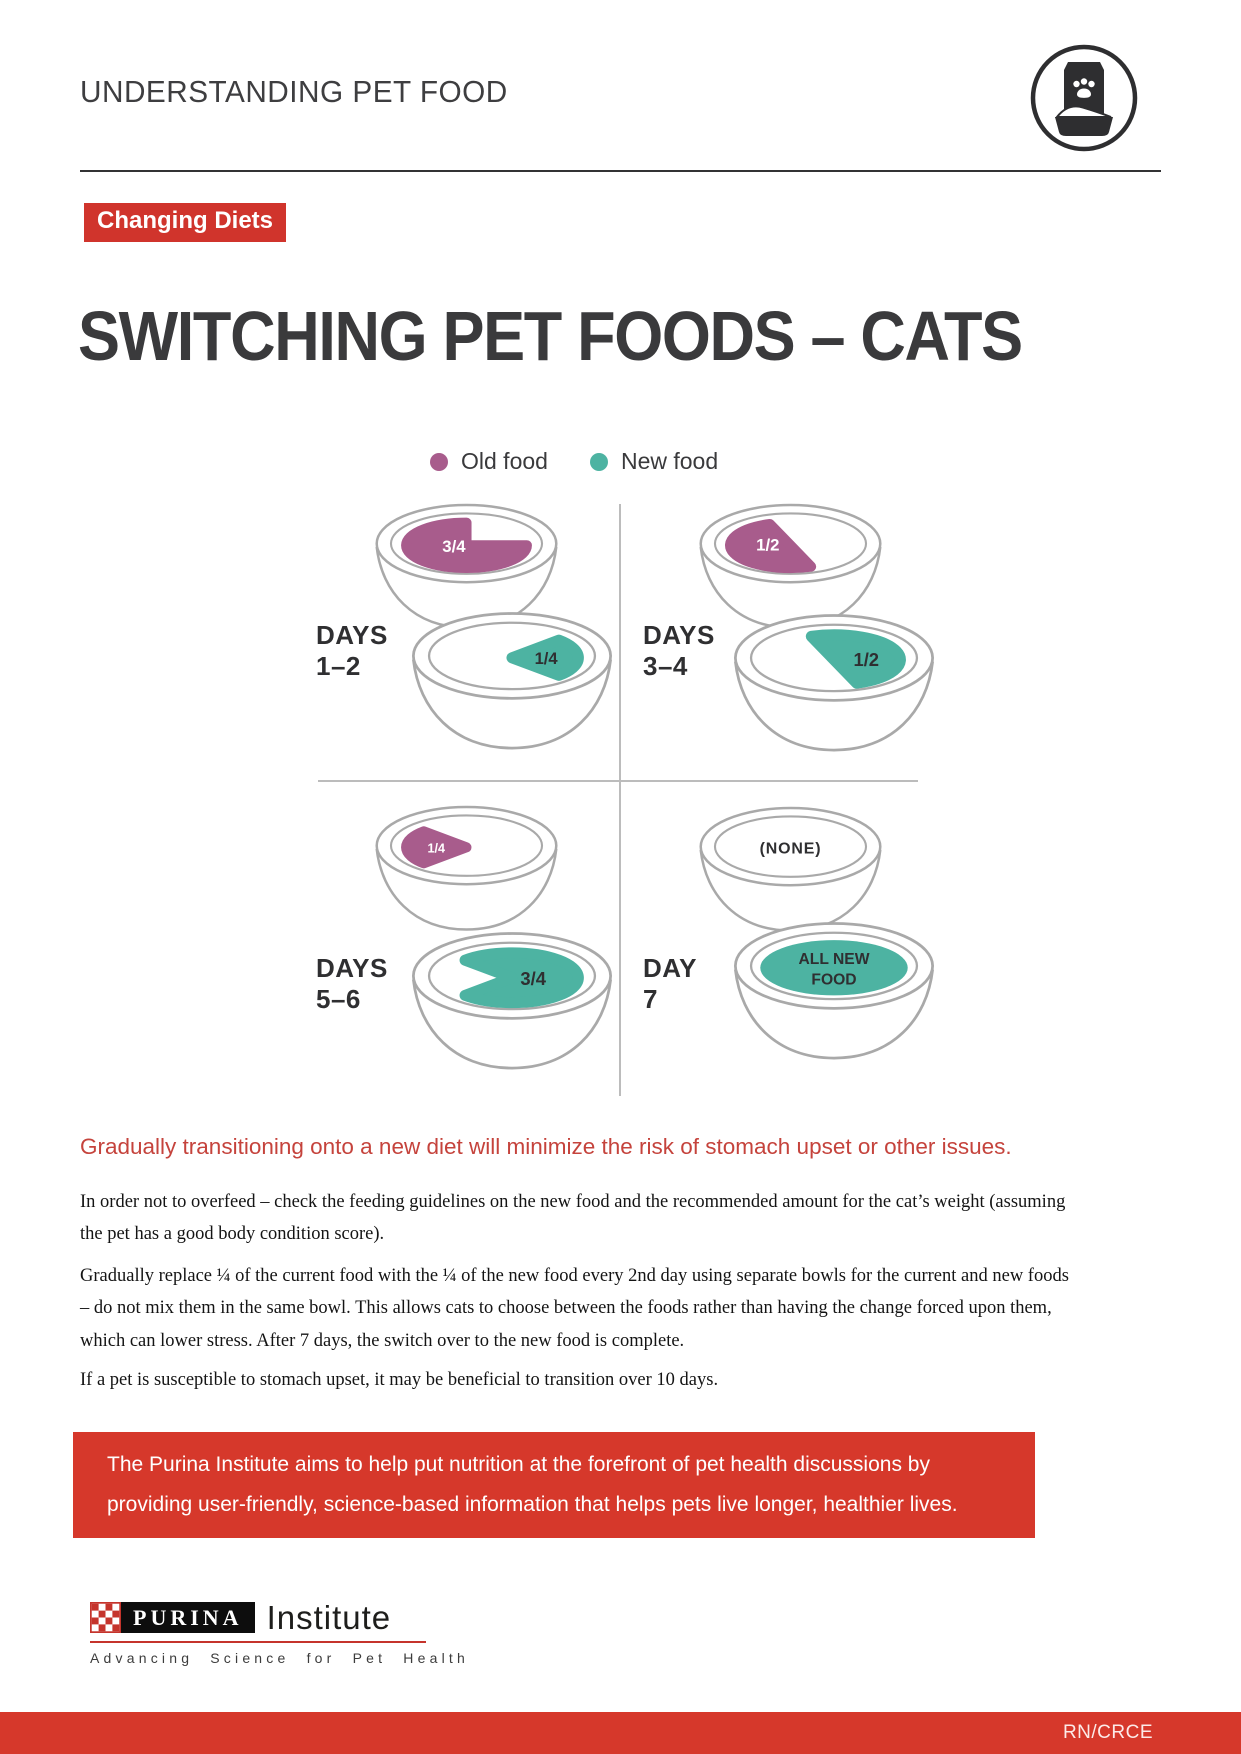 The image size is (1241, 1754). Describe the element at coordinates (279, 1658) in the screenshot. I see `logo-tagline: Advancing Science for Pet Health` at that location.